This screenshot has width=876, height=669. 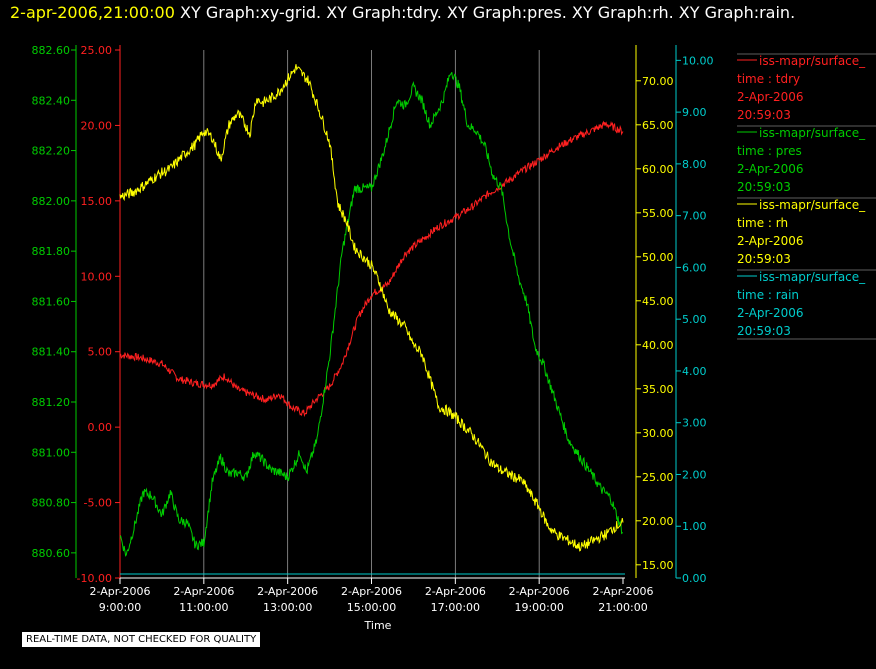 What do you see at coordinates (658, 213) in the screenshot?
I see `tick-label-rh: 55.00` at bounding box center [658, 213].